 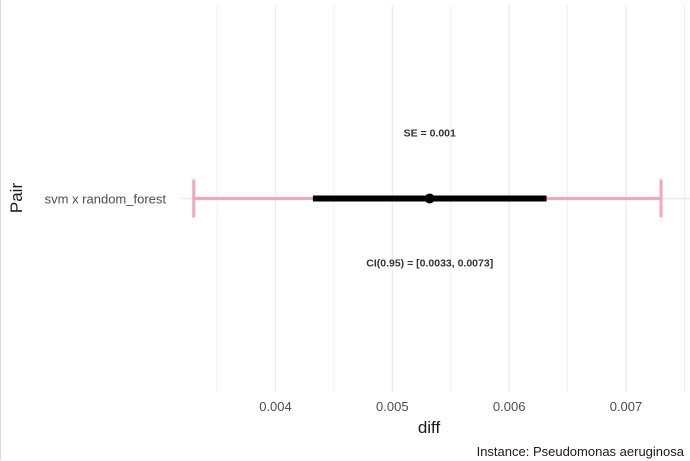 What do you see at coordinates (626, 406) in the screenshot?
I see `x-tick-label: 0.007` at bounding box center [626, 406].